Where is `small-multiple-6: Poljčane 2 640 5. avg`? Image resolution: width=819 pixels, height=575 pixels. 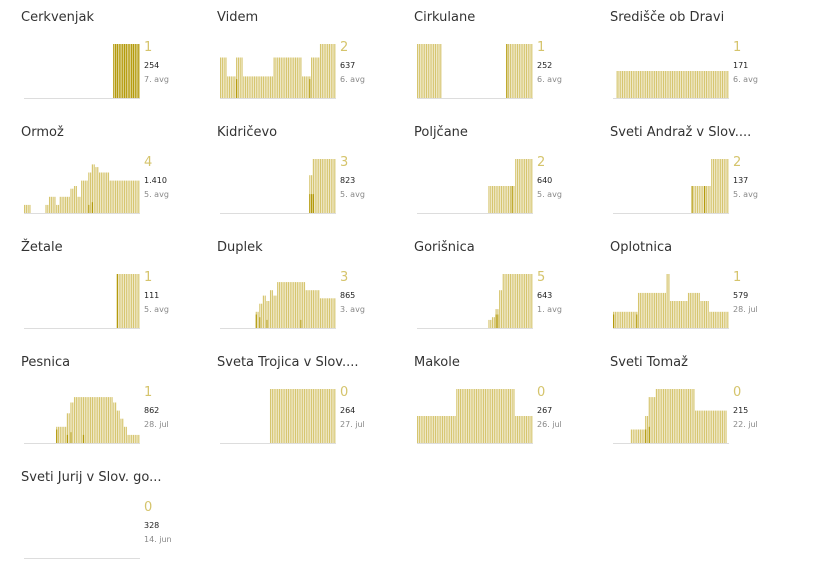
small-multiple-6: Poljčane 2 640 5. avg is located at coordinates (491, 172).